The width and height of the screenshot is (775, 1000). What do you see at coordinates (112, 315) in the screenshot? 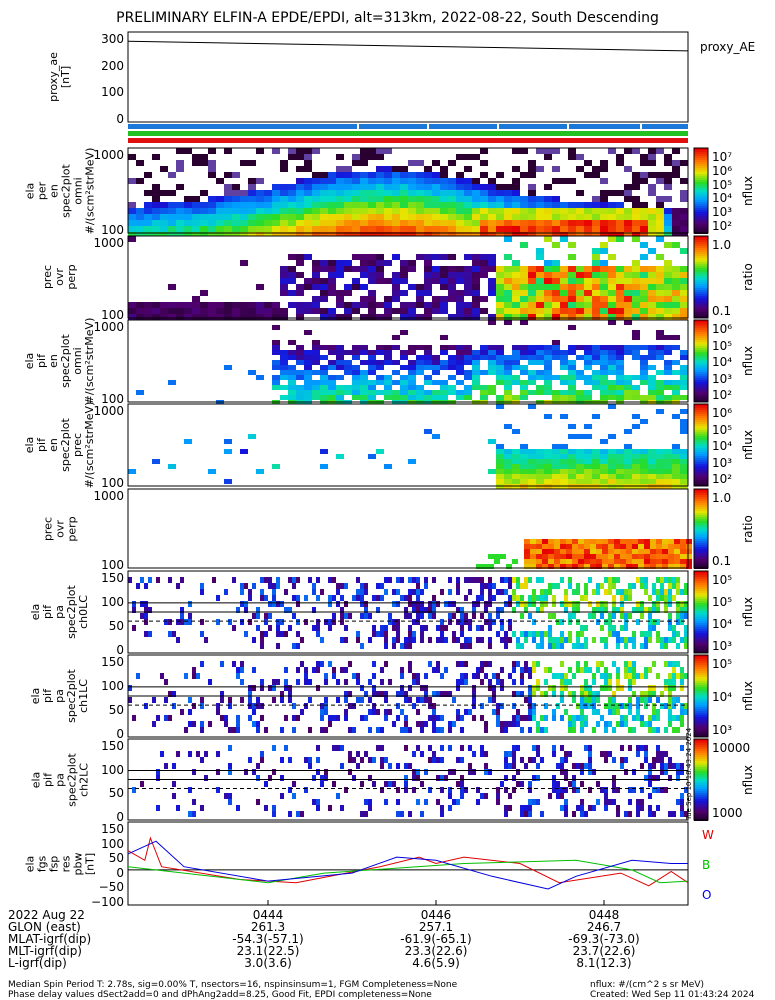
I see `y-tick-label: 100` at bounding box center [112, 315].